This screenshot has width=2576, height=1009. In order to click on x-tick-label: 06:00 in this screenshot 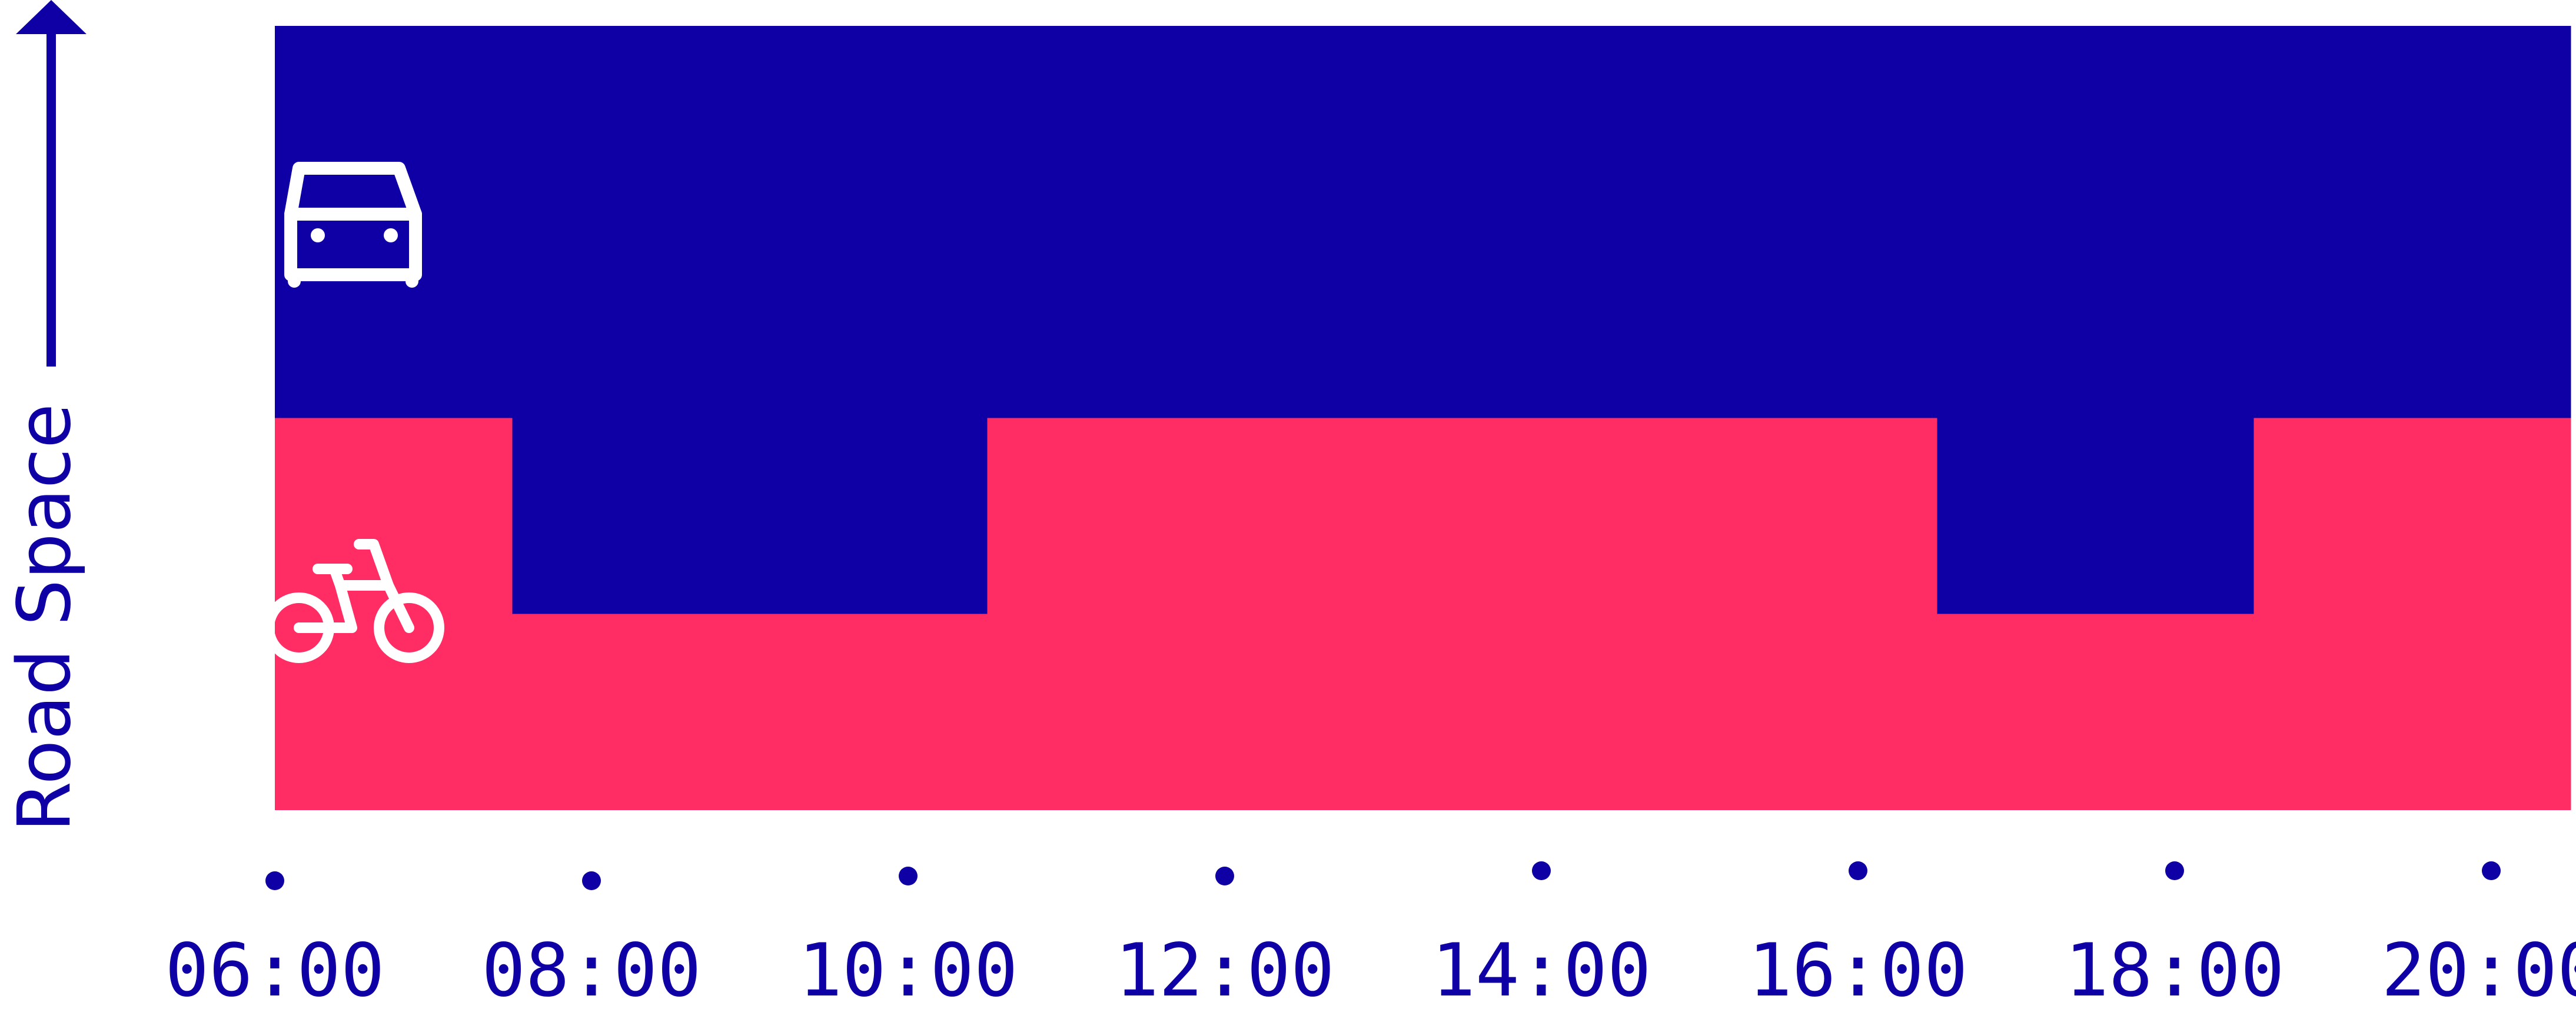, I will do `click(274, 969)`.